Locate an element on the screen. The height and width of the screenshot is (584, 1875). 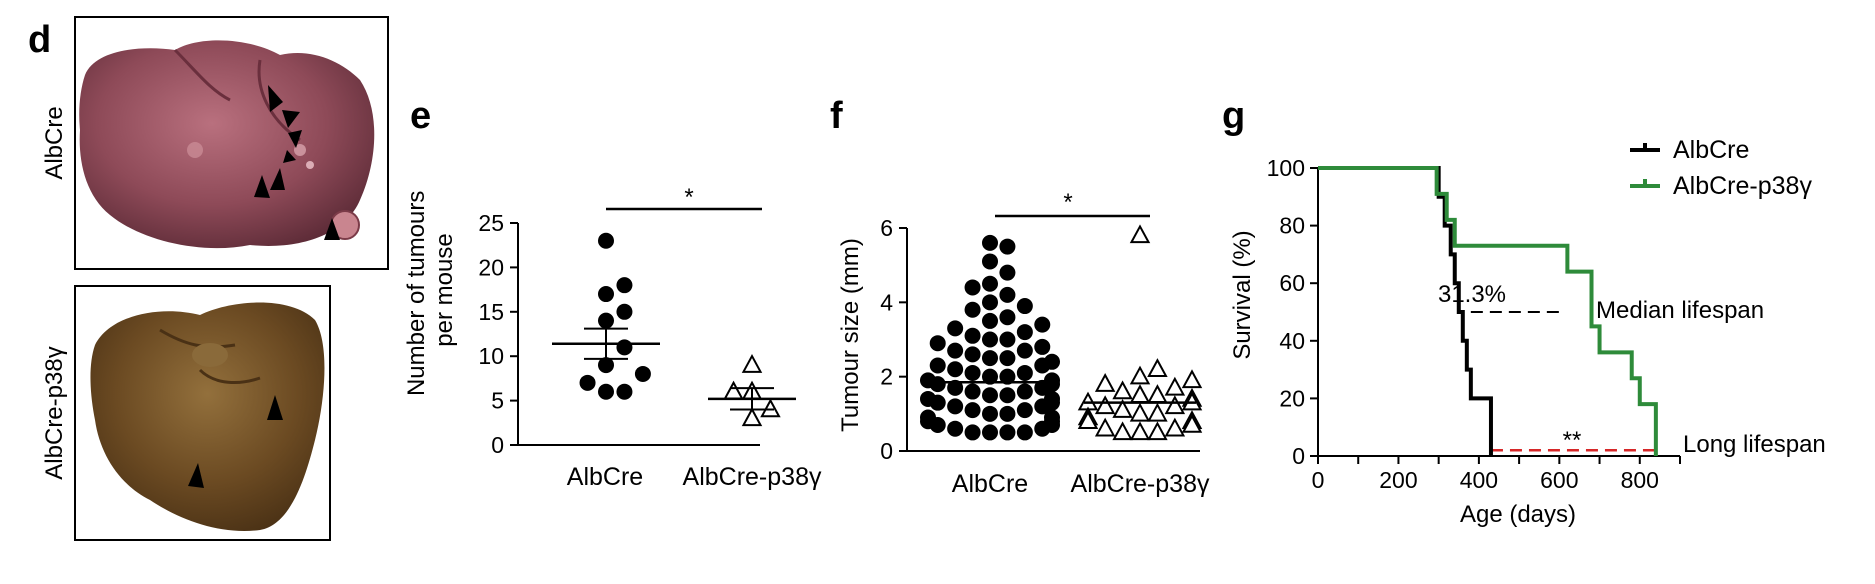
chart-f-category-albcre: AlbCre is located at coordinates (990, 484).